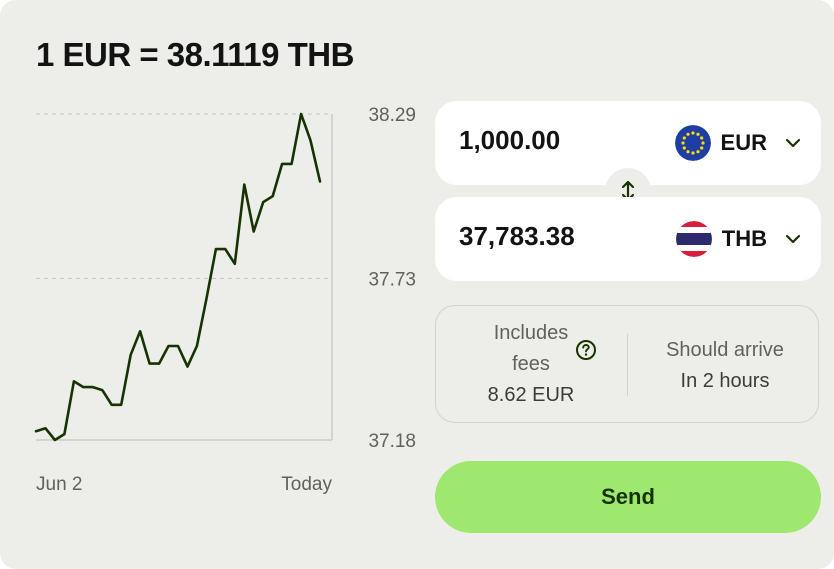 The width and height of the screenshot is (834, 569). I want to click on send-amount-input: 1,000.00, so click(510, 140).